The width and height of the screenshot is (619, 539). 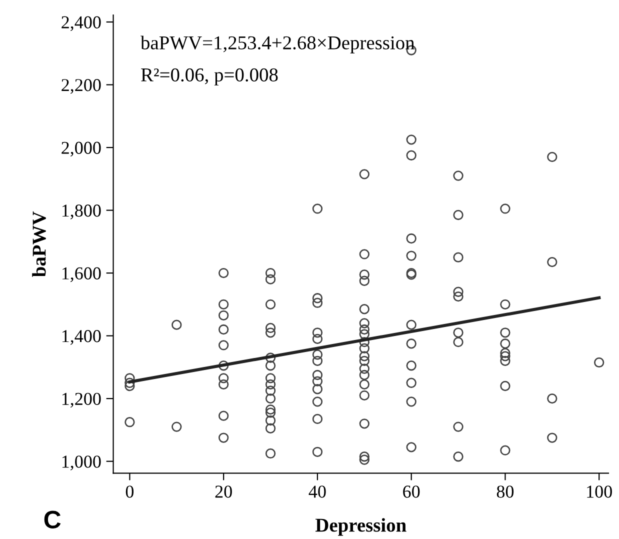 I want to click on y-axis-title: baPWV, so click(x=39, y=244).